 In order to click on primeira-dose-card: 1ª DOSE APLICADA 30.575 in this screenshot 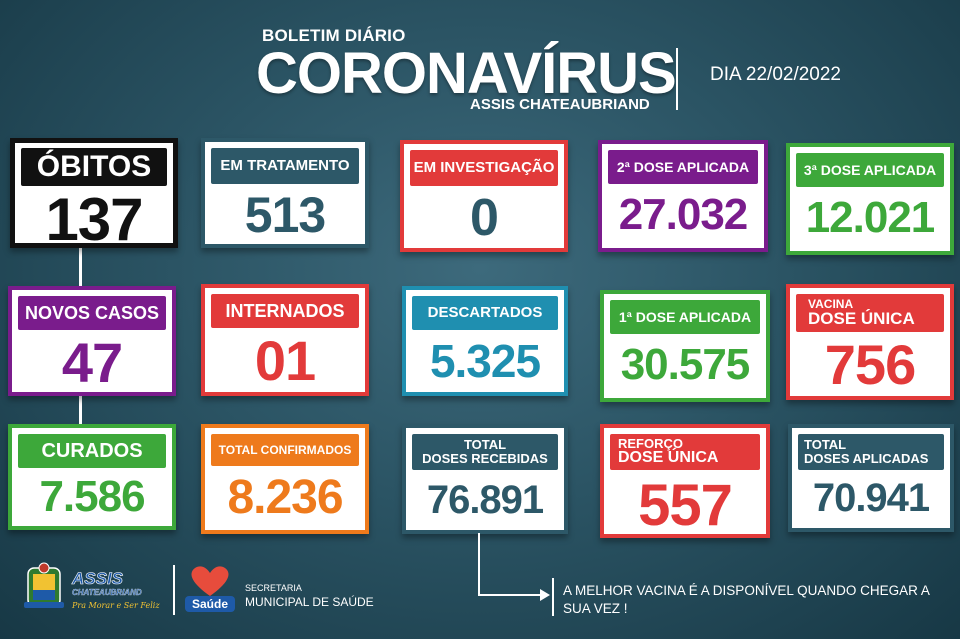, I will do `click(685, 346)`.